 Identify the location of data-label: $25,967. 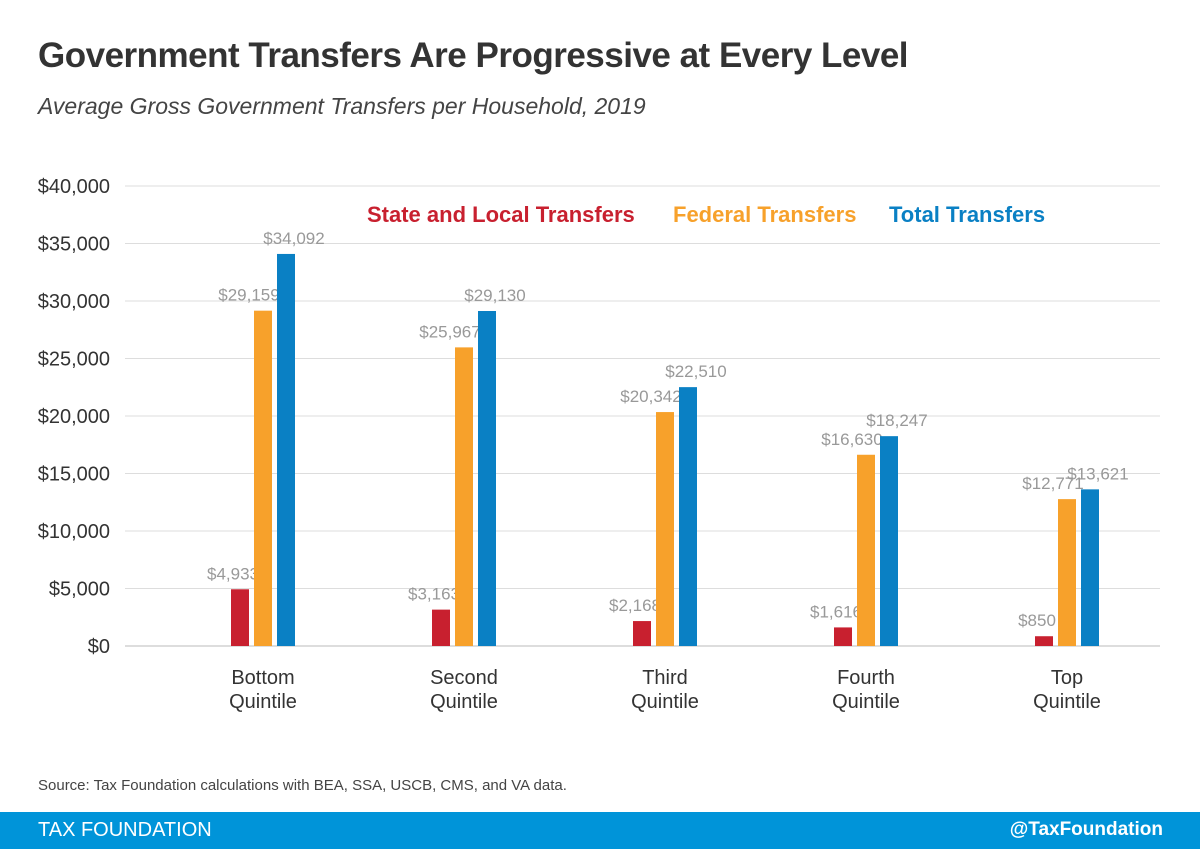
(449, 331).